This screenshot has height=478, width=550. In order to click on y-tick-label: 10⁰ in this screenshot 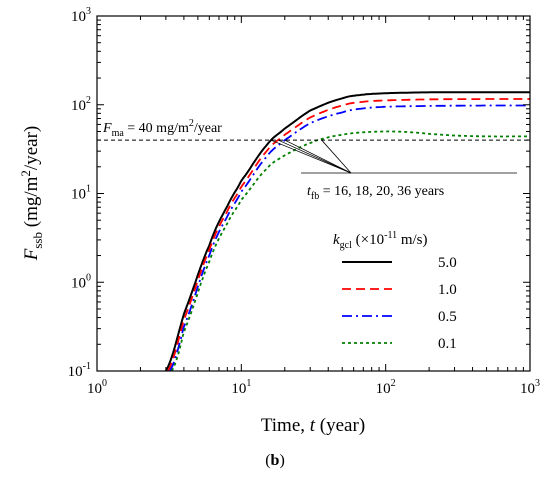, I will do `click(81, 281)`.